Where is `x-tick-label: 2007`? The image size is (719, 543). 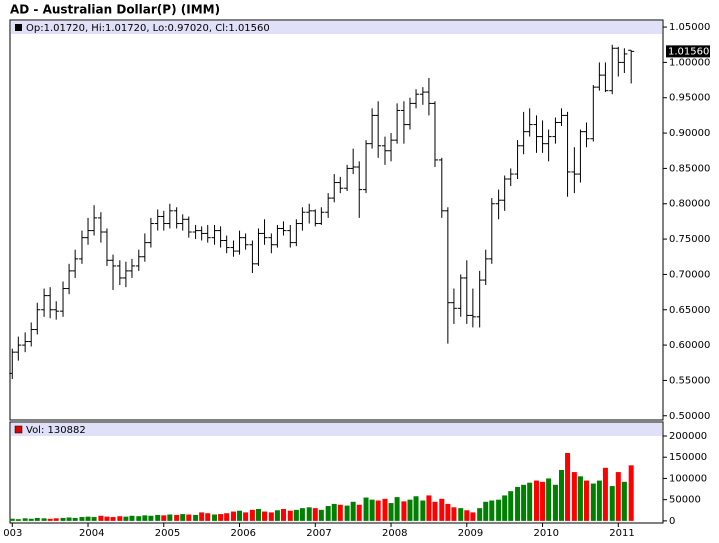 x-tick-label: 2007 is located at coordinates (318, 533).